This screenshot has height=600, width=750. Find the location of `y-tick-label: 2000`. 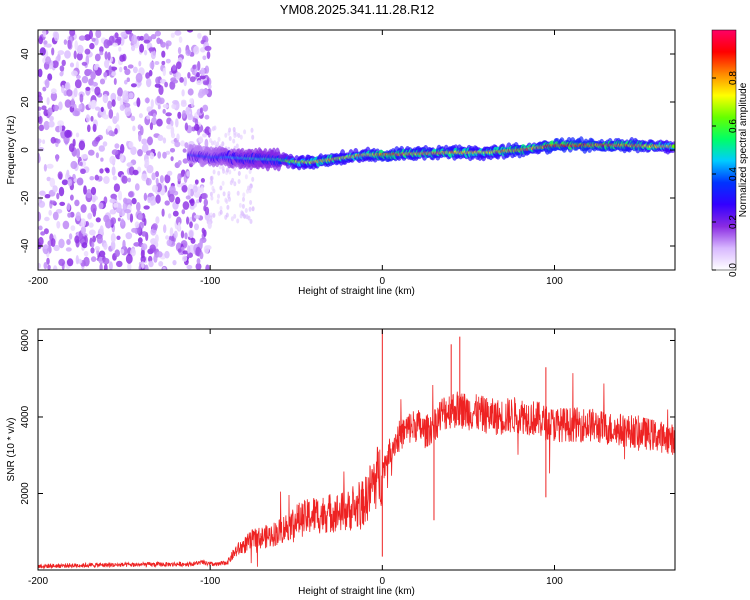

y-tick-label: 2000 is located at coordinates (25, 493).